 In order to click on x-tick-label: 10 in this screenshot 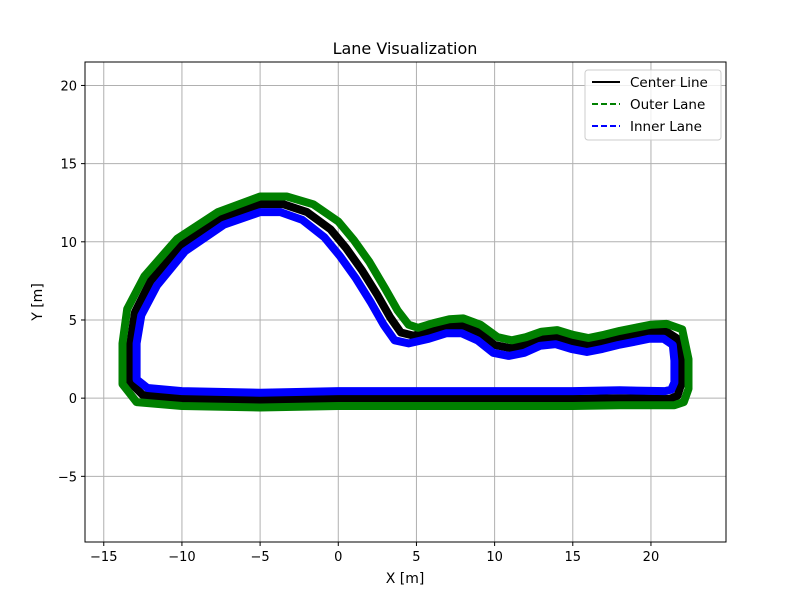, I will do `click(494, 557)`.